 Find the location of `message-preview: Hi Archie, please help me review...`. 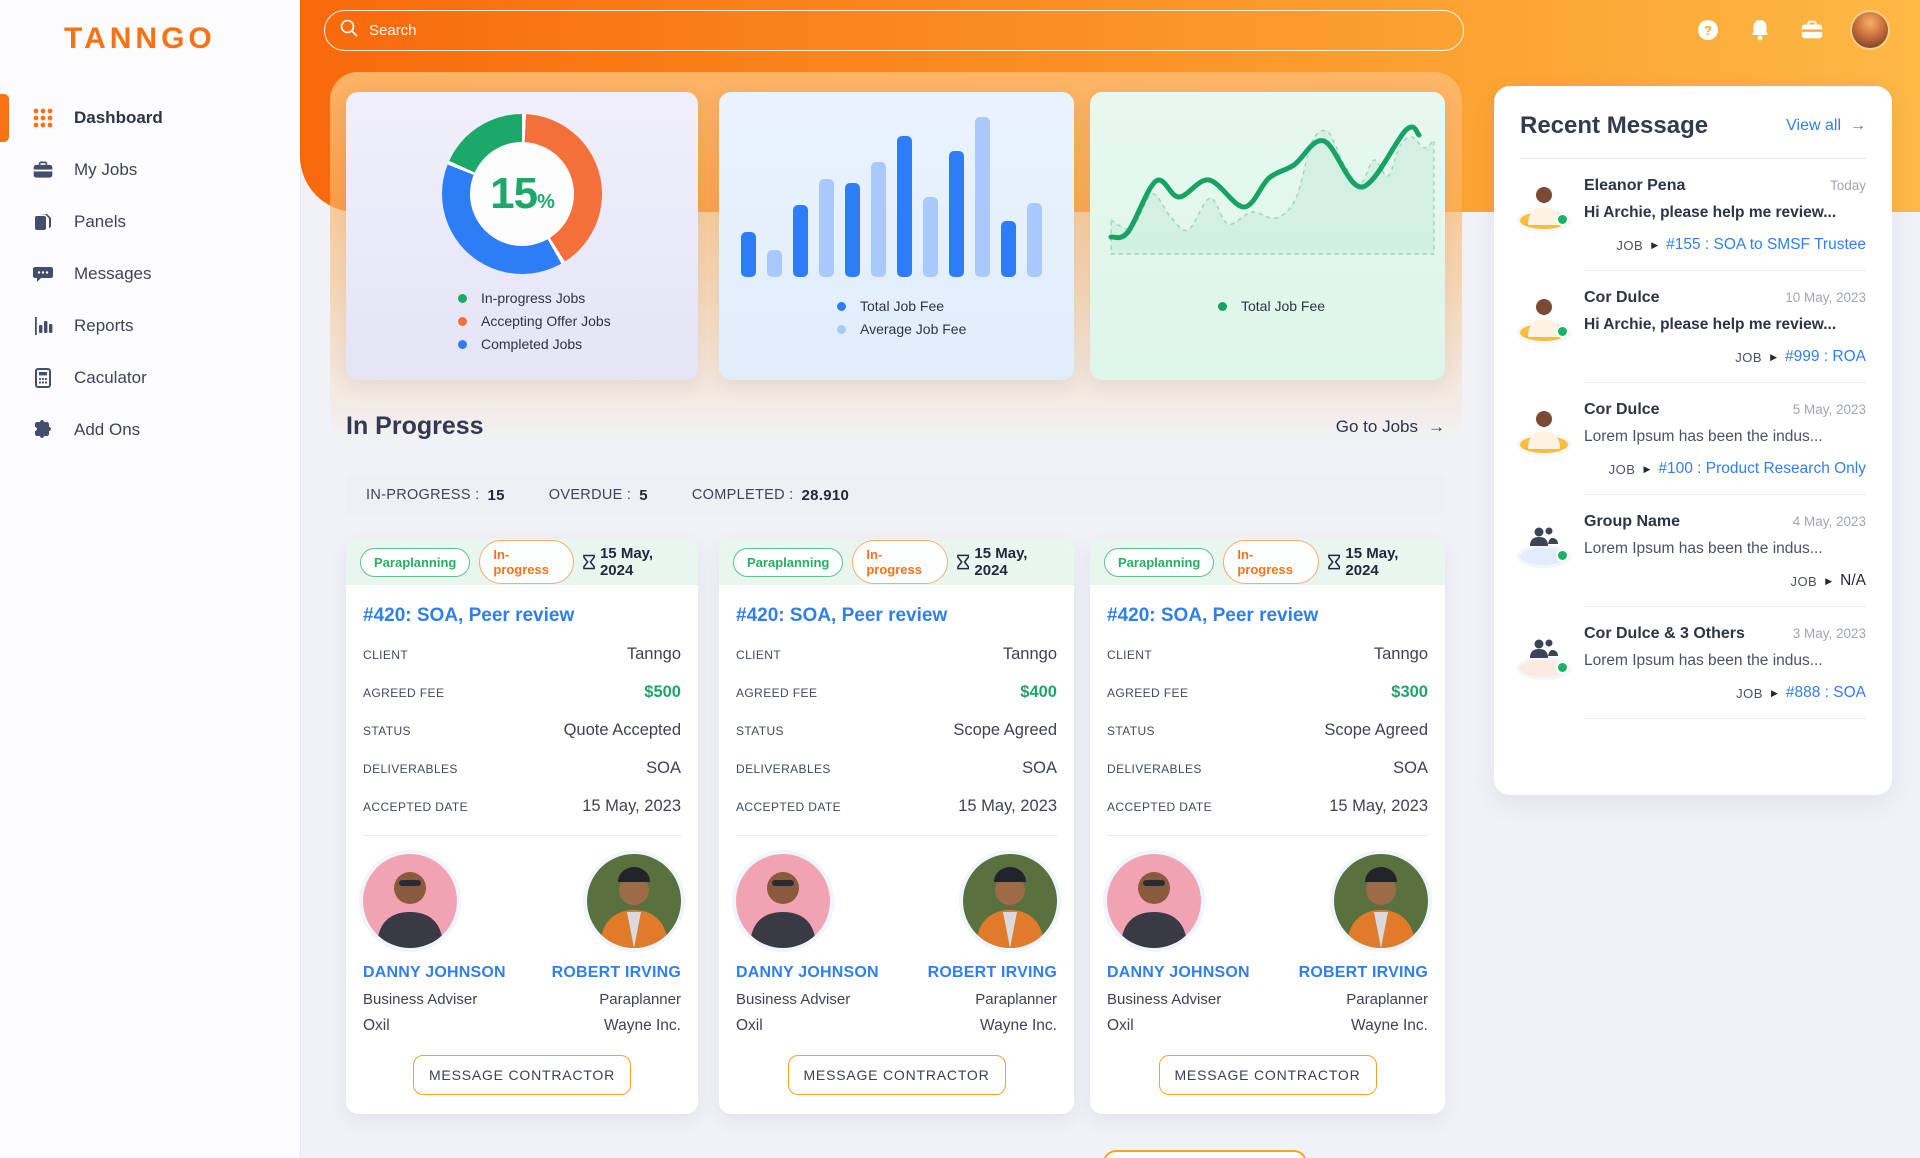

message-preview: Hi Archie, please help me review... is located at coordinates (1710, 324).